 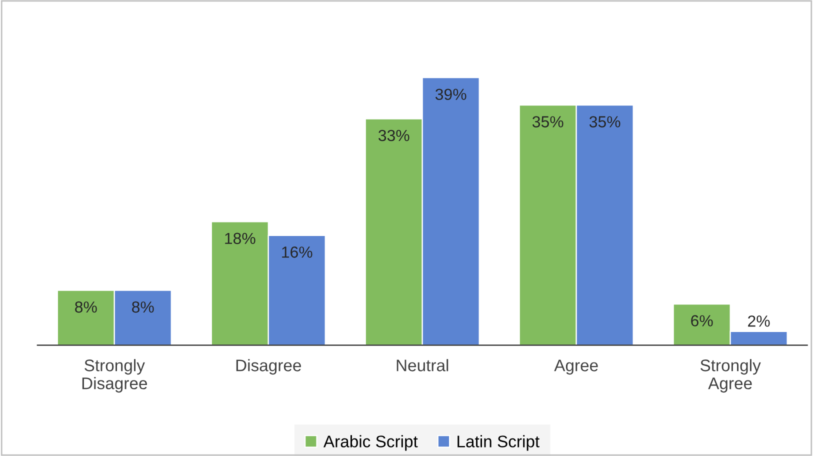 I want to click on legend-label: Arabic Script, so click(x=370, y=443).